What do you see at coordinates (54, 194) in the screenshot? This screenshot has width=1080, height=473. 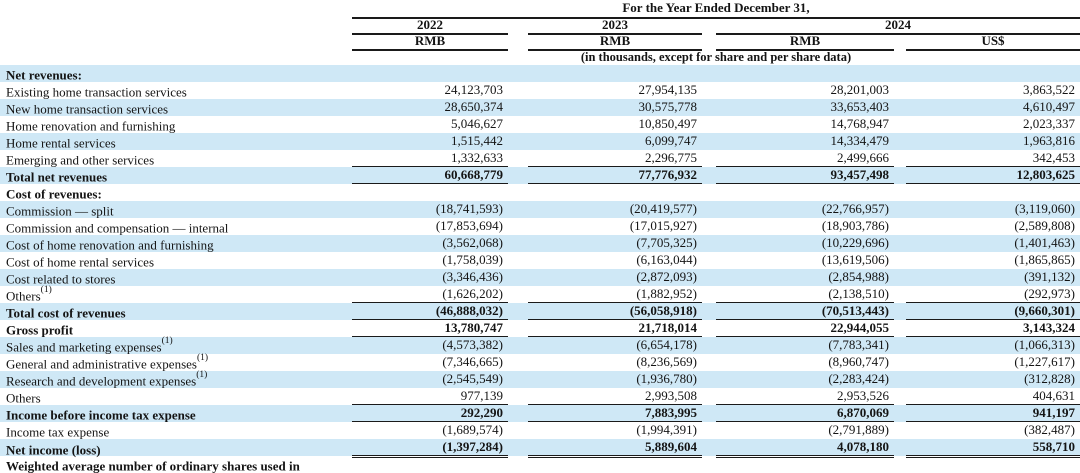 I see `row-label-text: Cost of revenues:` at bounding box center [54, 194].